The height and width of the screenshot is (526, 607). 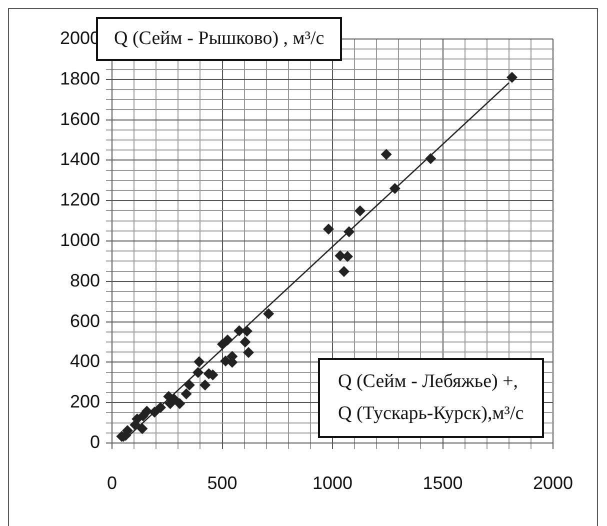 I want to click on x-axis-title: Q (Сейм - Лебяжье) +, Q (Тускарь-Курск),м³/с, so click(x=431, y=398).